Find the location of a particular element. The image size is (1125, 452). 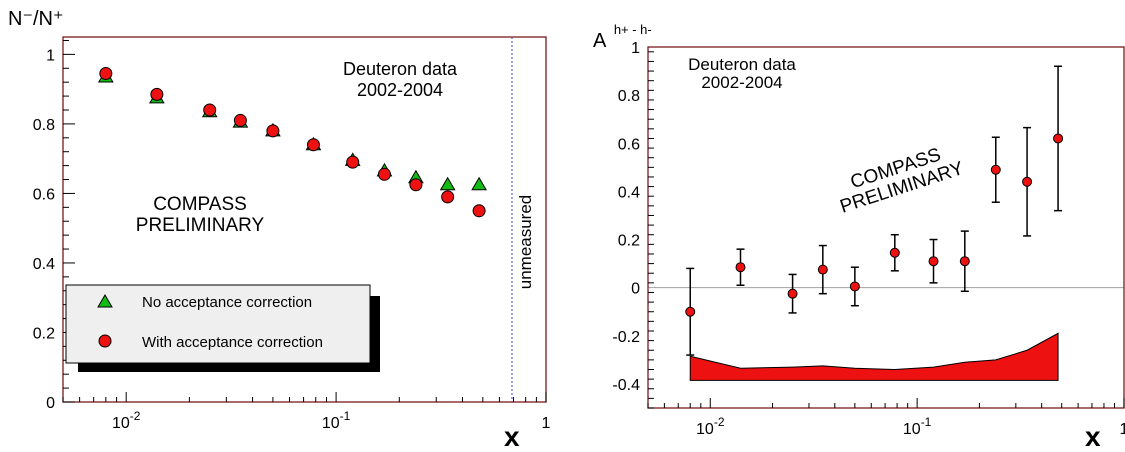

left-prelim-line2: PRELIMINARY is located at coordinates (200, 225).